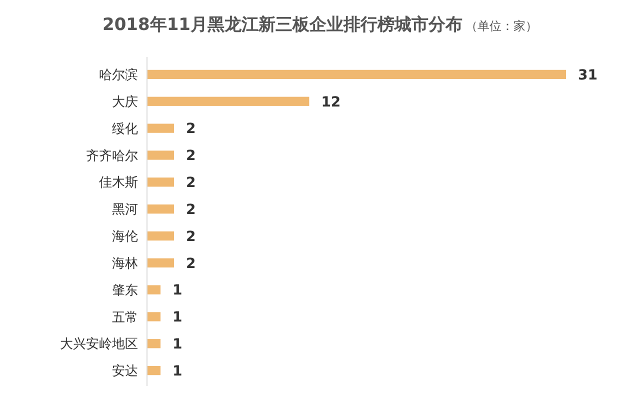  I want to click on y-tick-label: 五常, so click(125, 318).